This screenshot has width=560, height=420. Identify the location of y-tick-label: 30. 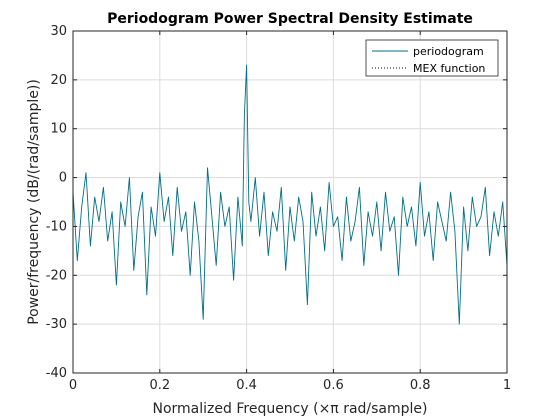
(58, 31).